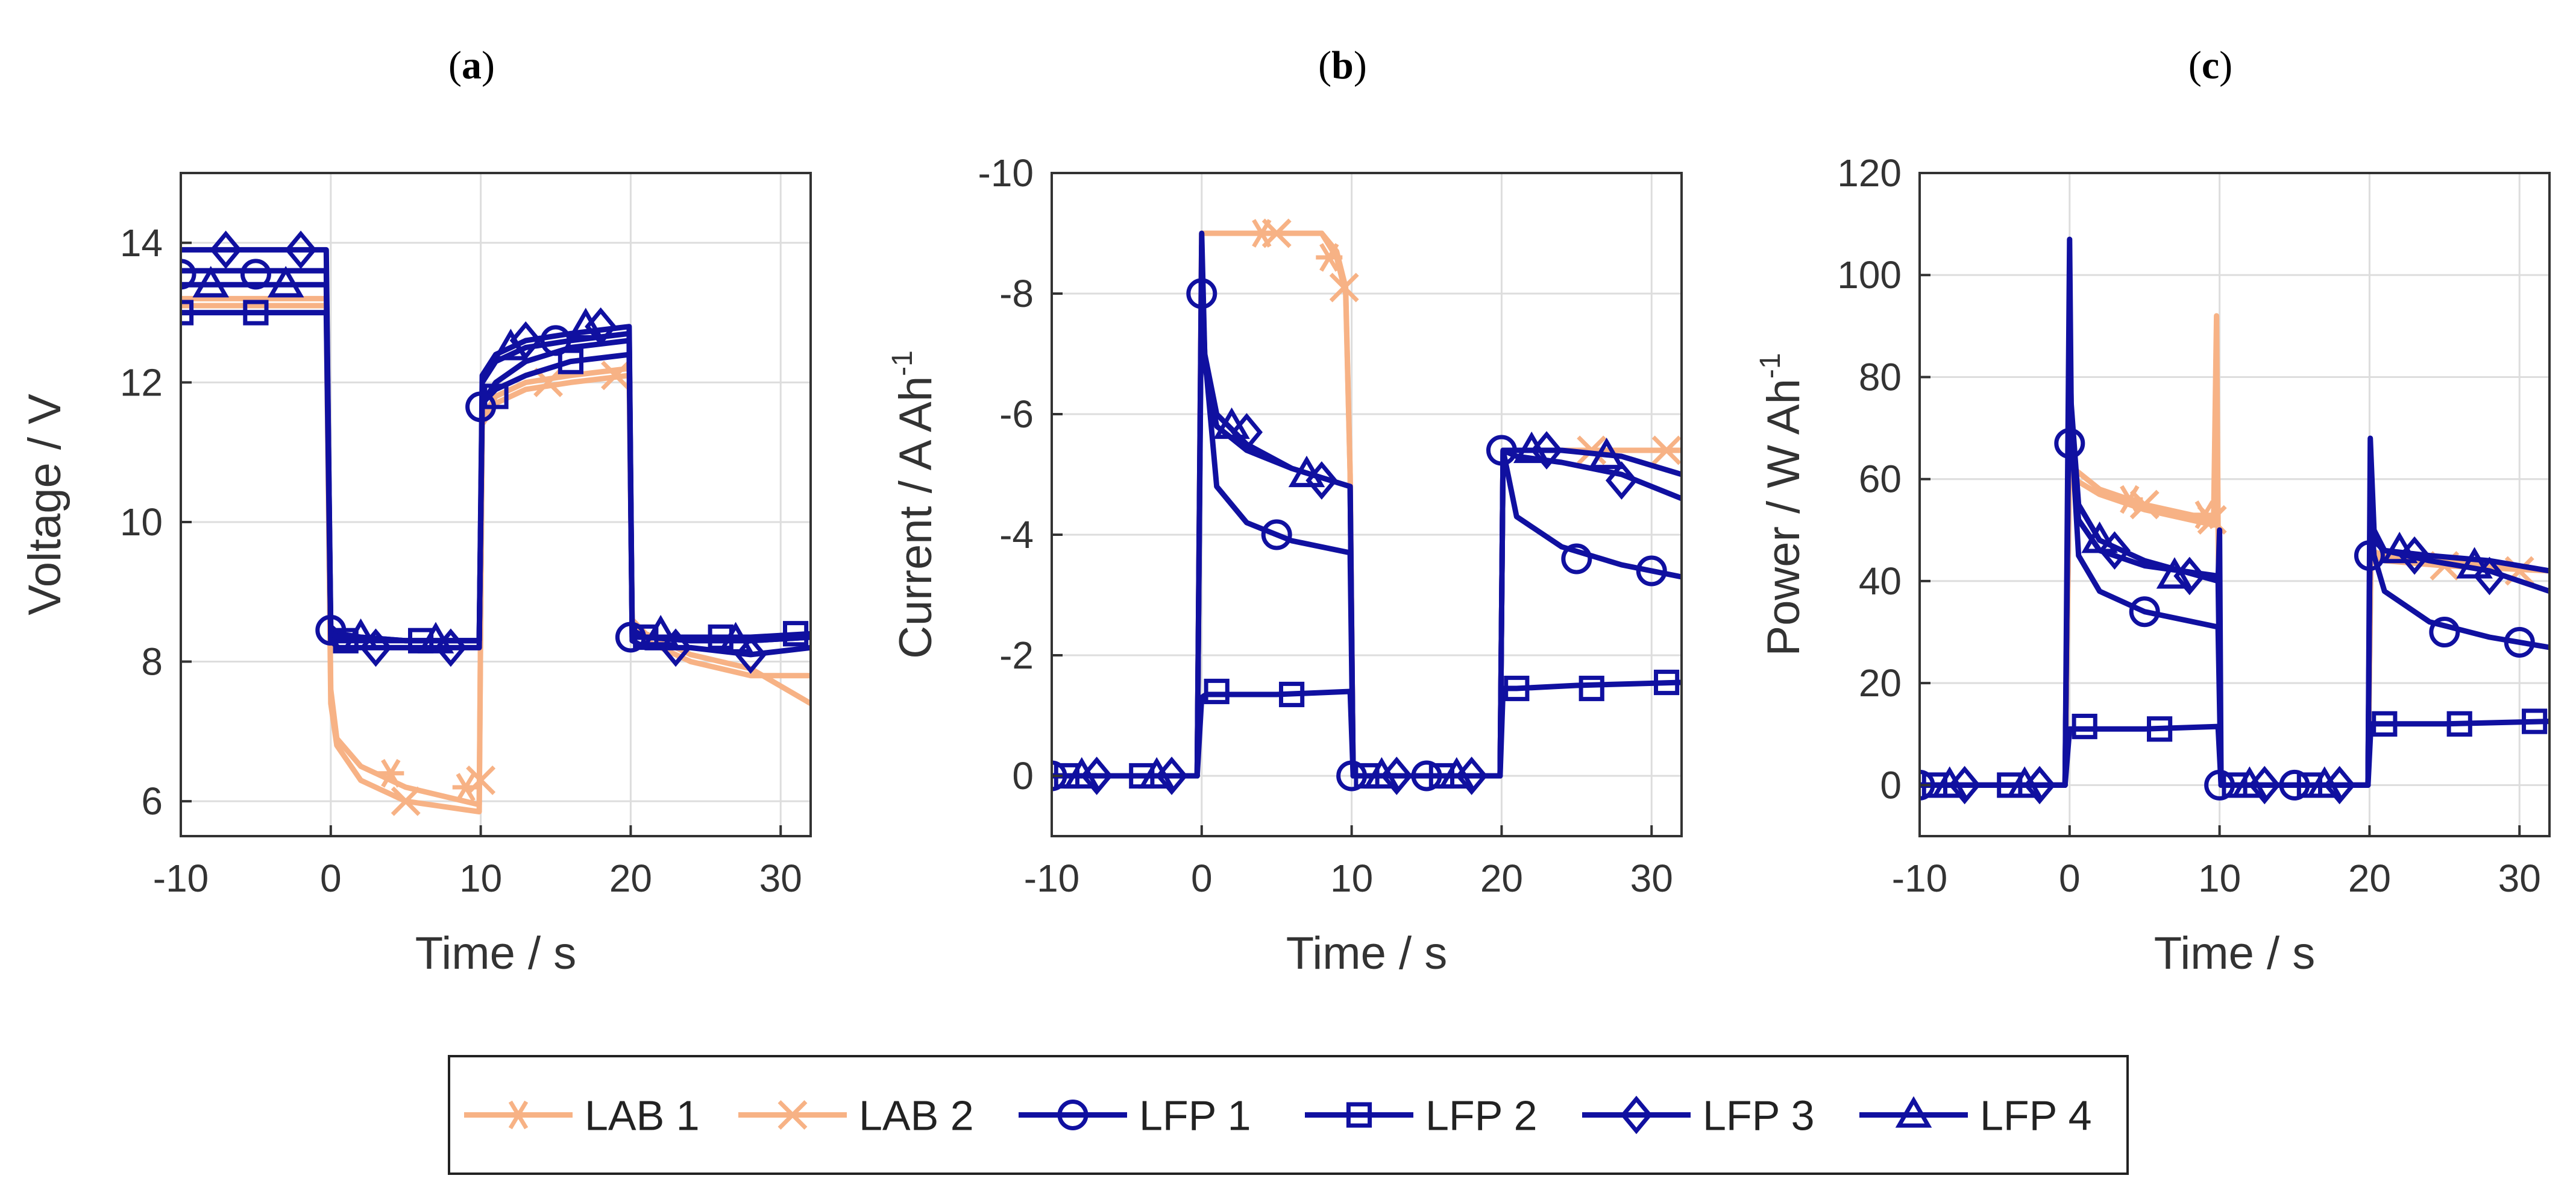 The image size is (2576, 1193). What do you see at coordinates (1195, 1115) in the screenshot?
I see `legend-label: LFP 1` at bounding box center [1195, 1115].